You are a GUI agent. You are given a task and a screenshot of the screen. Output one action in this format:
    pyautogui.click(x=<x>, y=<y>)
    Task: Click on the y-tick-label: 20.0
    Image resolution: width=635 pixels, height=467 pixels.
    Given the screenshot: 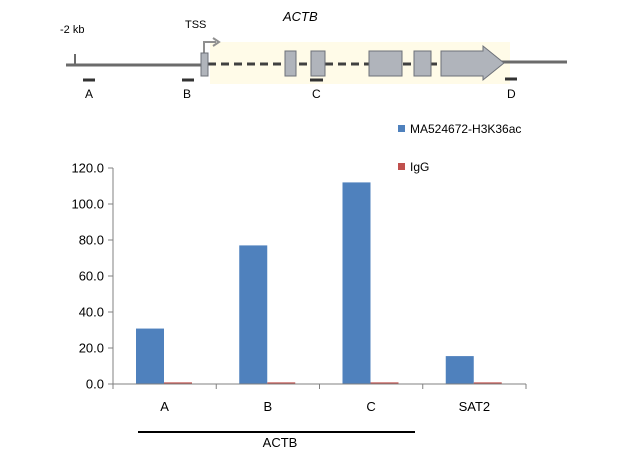 What is the action you would take?
    pyautogui.click(x=91, y=348)
    